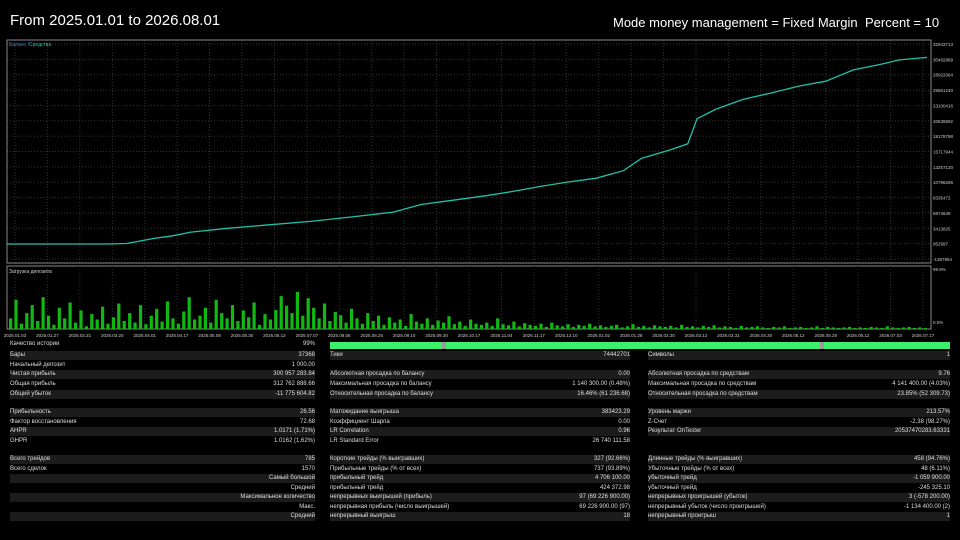  I want to click on x-tick-label: 2025.04.17, so click(177, 335).